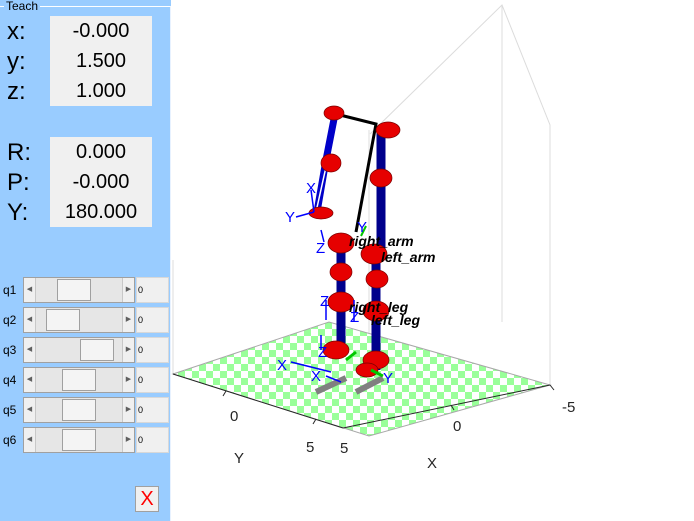 Image resolution: width=694 pixels, height=521 pixels. Describe the element at coordinates (10, 440) in the screenshot. I see `joint-label-q6: q6` at that location.